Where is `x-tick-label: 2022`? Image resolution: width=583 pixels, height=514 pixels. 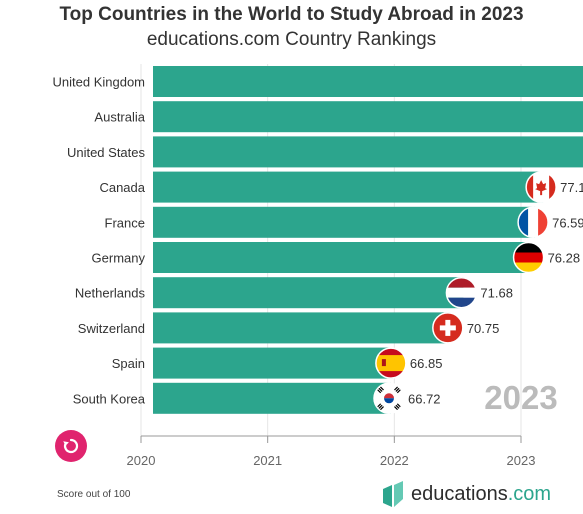
x-tick-label: 2022 is located at coordinates (394, 460).